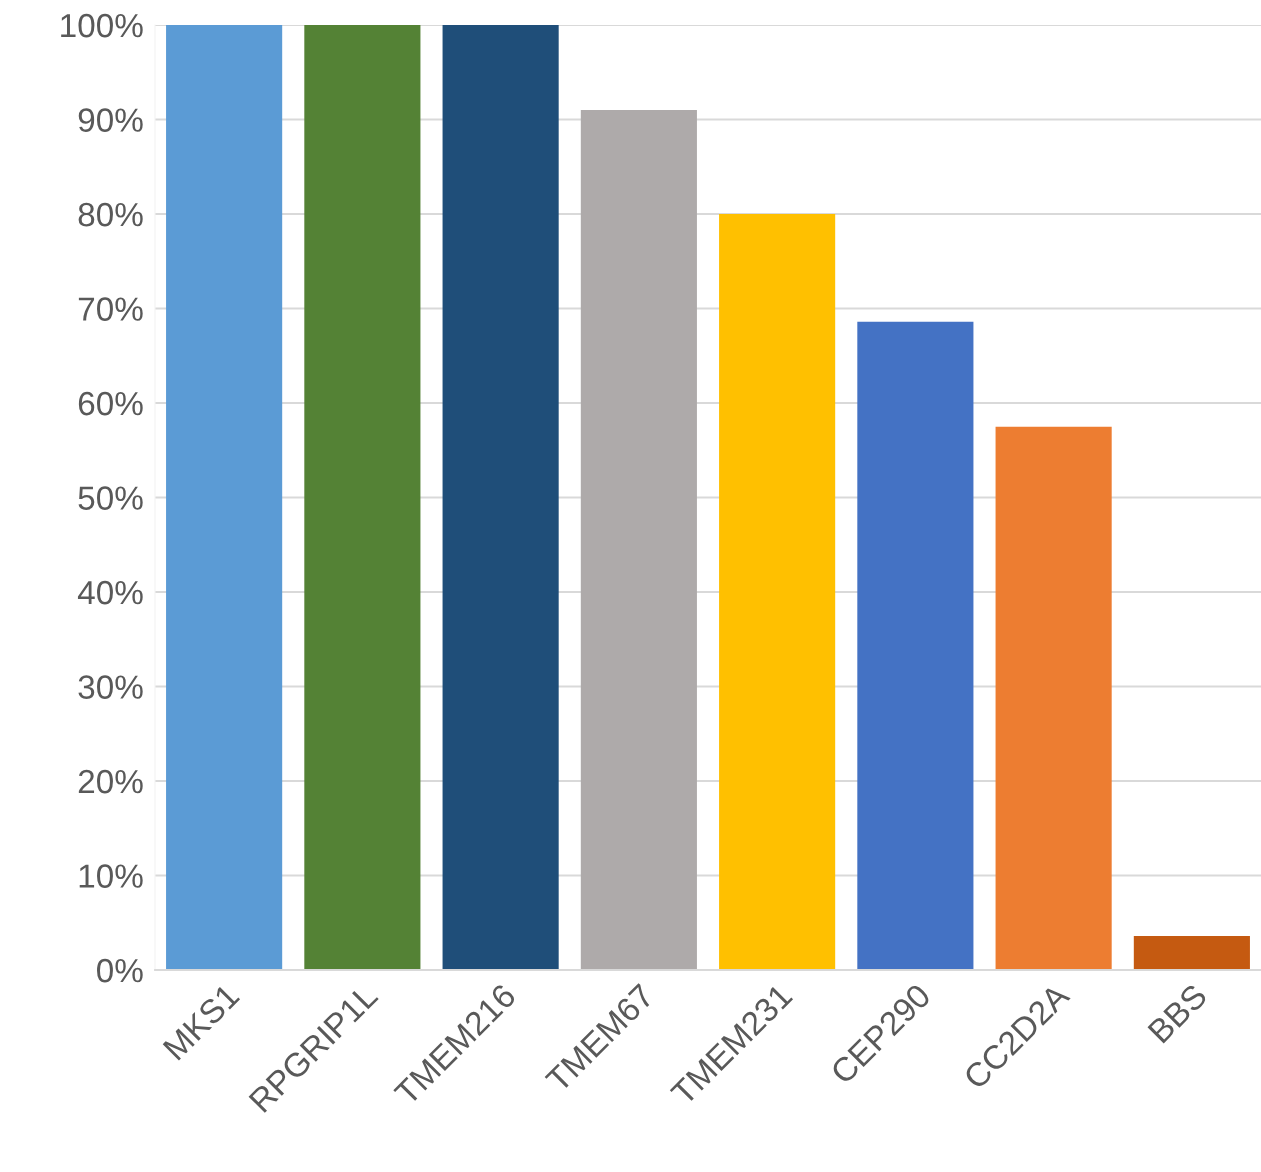 The height and width of the screenshot is (1172, 1261). I want to click on y-tick-label: 50%, so click(110, 498).